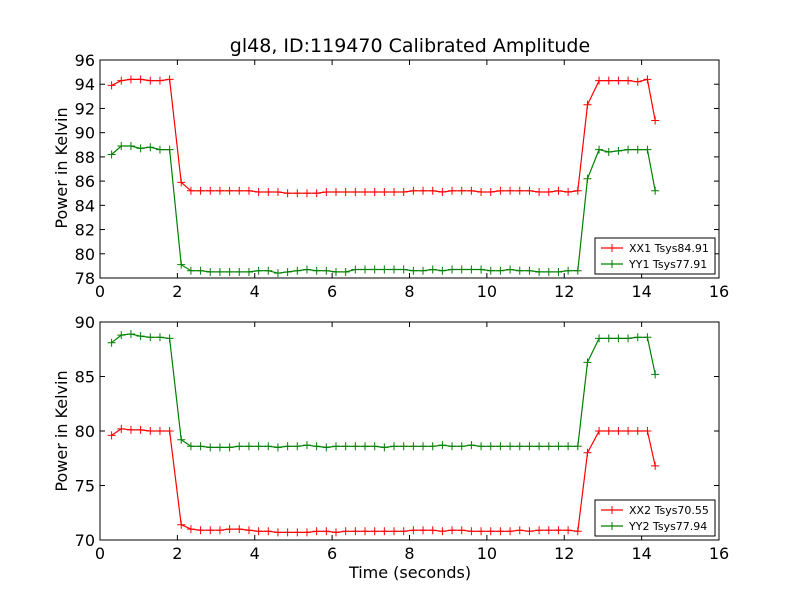 The height and width of the screenshot is (600, 800). I want to click on top-y-tick-label: 96, so click(85, 60).